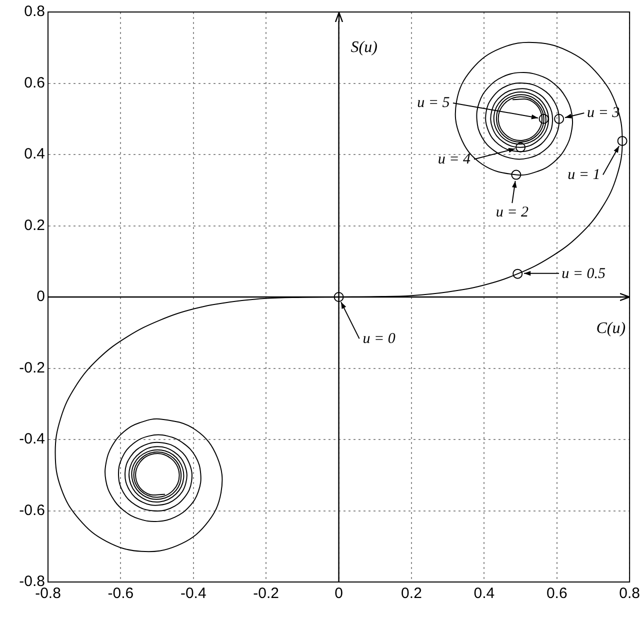 This screenshot has height=620, width=643. Describe the element at coordinates (484, 593) in the screenshot. I see `x-tick-label: 0.4` at that location.